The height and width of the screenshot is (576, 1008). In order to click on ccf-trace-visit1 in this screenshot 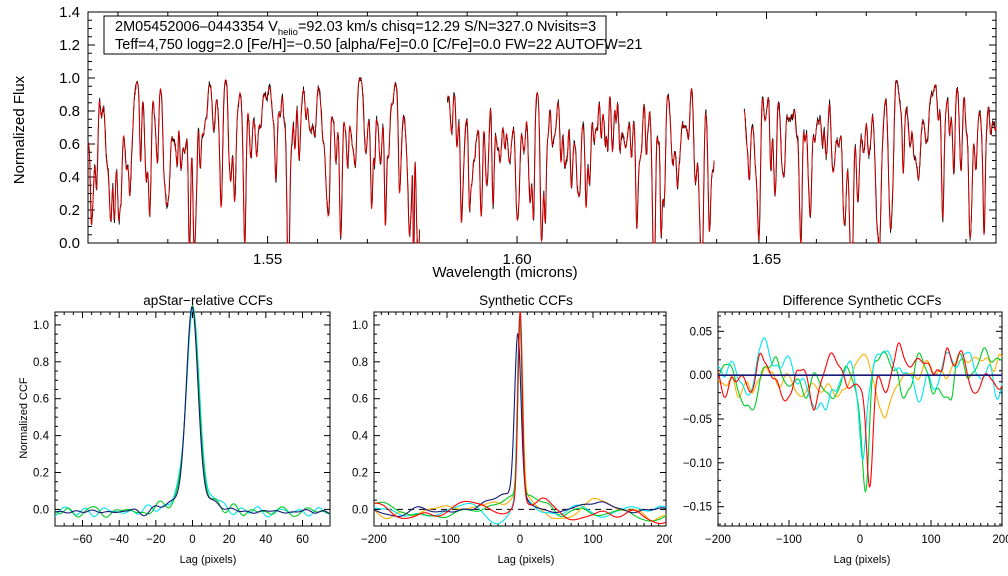, I will do `click(192, 411)`.